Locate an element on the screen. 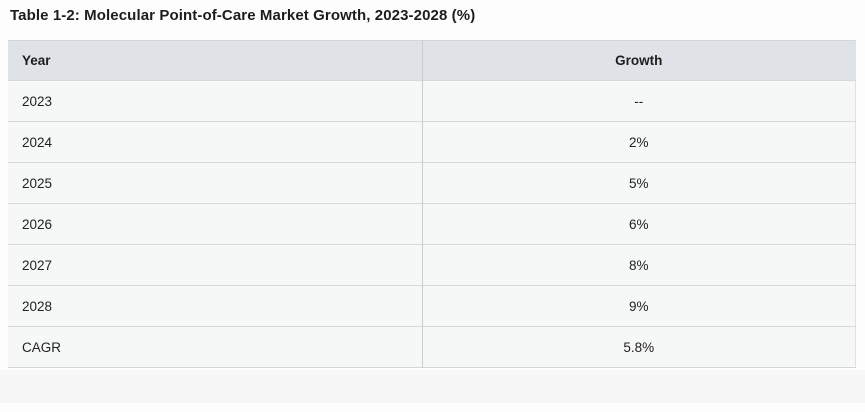 This screenshot has width=865, height=412. table-row: 2028 9% is located at coordinates (432, 306).